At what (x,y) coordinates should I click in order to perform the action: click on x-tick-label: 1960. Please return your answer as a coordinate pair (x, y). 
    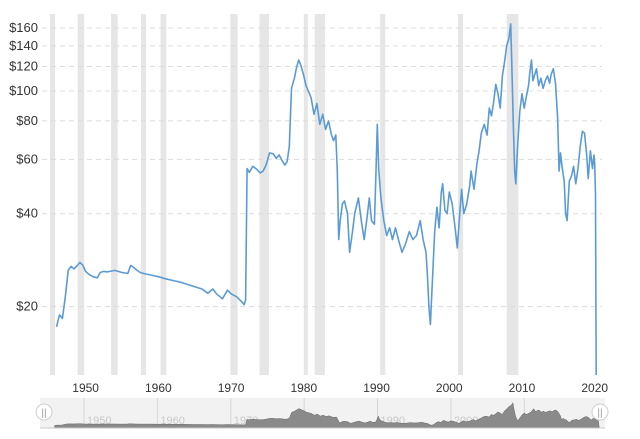
    Looking at the image, I should click on (158, 388).